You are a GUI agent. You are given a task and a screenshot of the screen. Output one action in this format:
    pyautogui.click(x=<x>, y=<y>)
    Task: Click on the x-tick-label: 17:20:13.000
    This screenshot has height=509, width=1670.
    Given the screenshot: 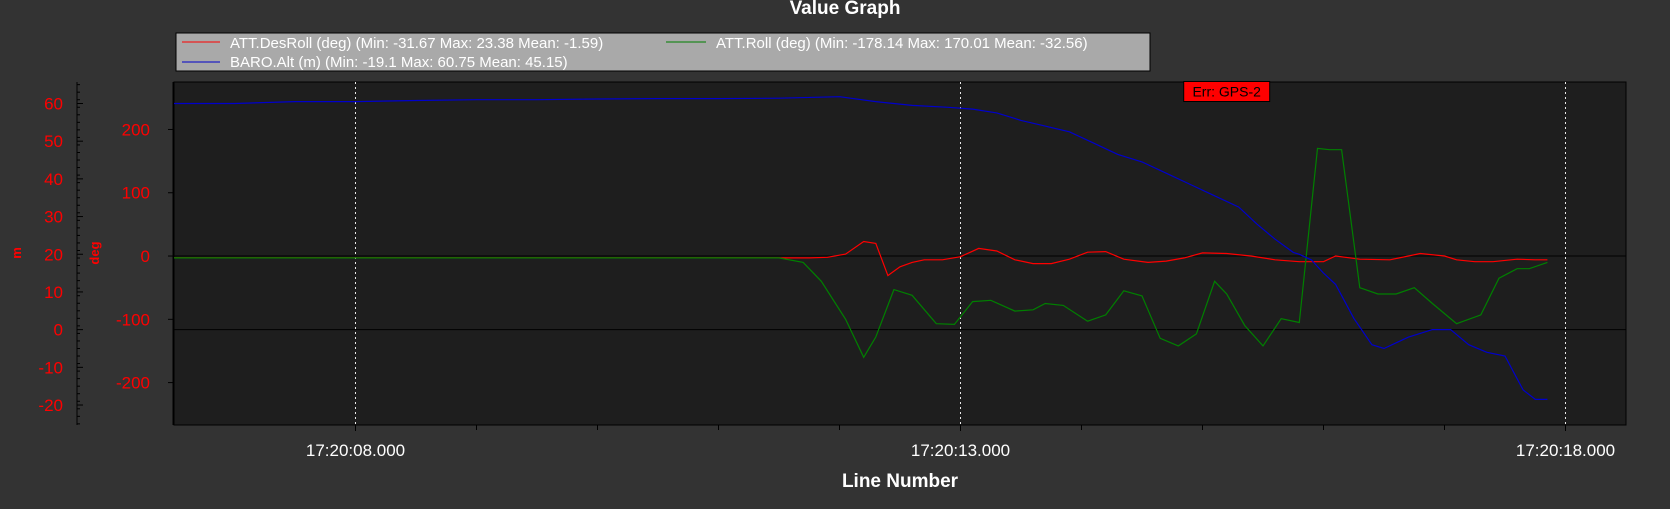 What is the action you would take?
    pyautogui.click(x=960, y=450)
    